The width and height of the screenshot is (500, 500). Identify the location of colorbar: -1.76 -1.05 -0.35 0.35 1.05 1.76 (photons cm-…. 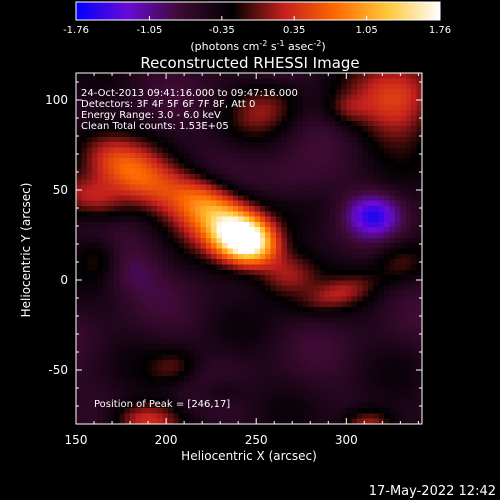
(257, 27).